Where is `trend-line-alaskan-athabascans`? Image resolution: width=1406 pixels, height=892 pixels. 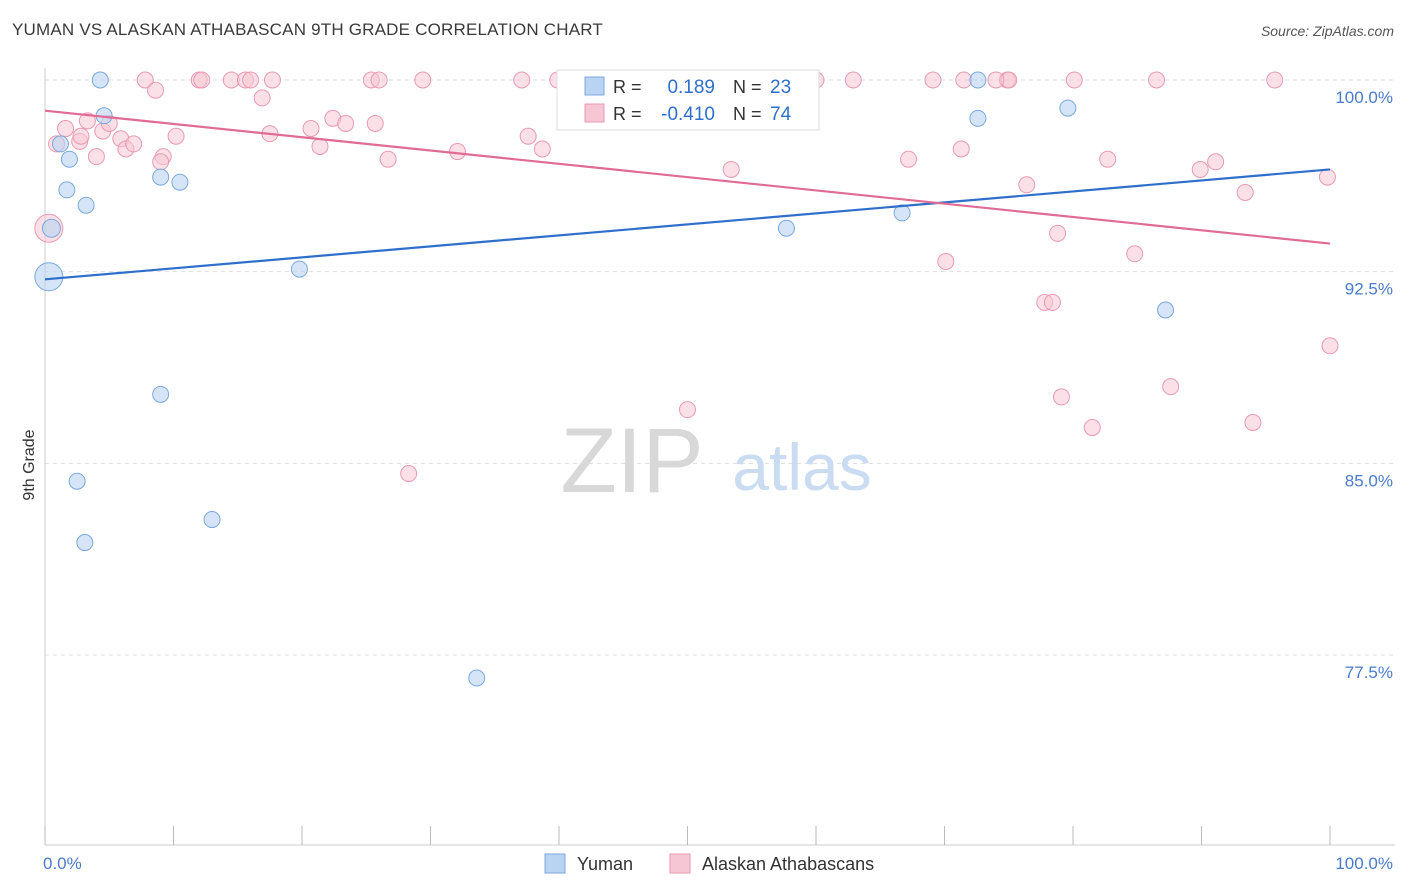
trend-line-alaskan-athabascans is located at coordinates (687, 177).